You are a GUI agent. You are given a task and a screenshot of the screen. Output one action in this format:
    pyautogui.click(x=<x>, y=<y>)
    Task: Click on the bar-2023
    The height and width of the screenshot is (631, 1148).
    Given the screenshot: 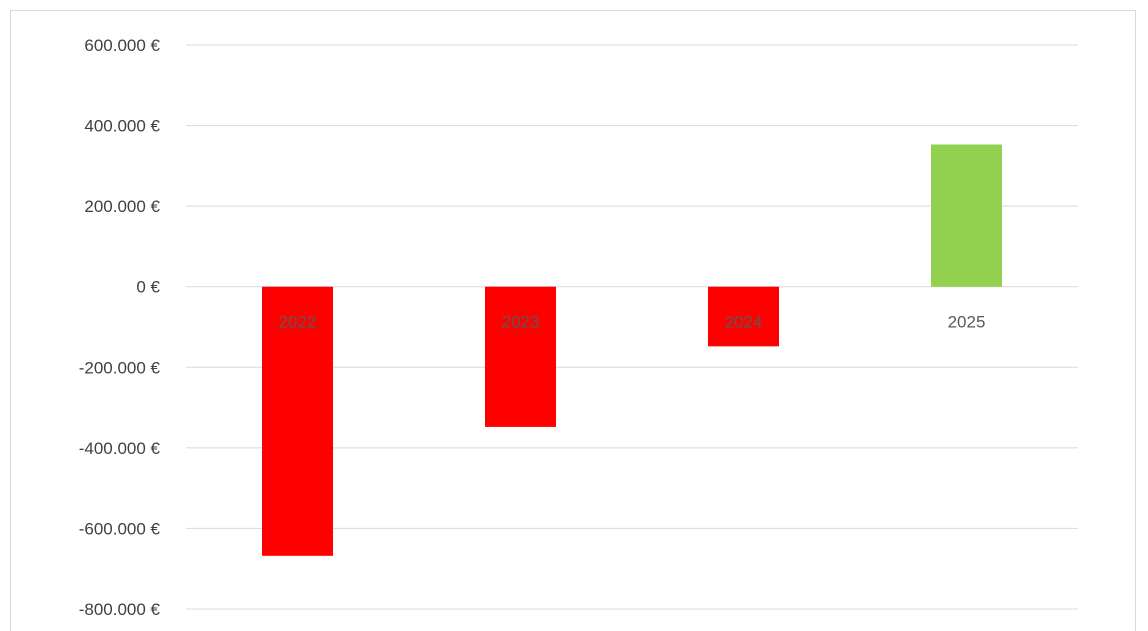 What is the action you would take?
    pyautogui.click(x=520, y=356)
    